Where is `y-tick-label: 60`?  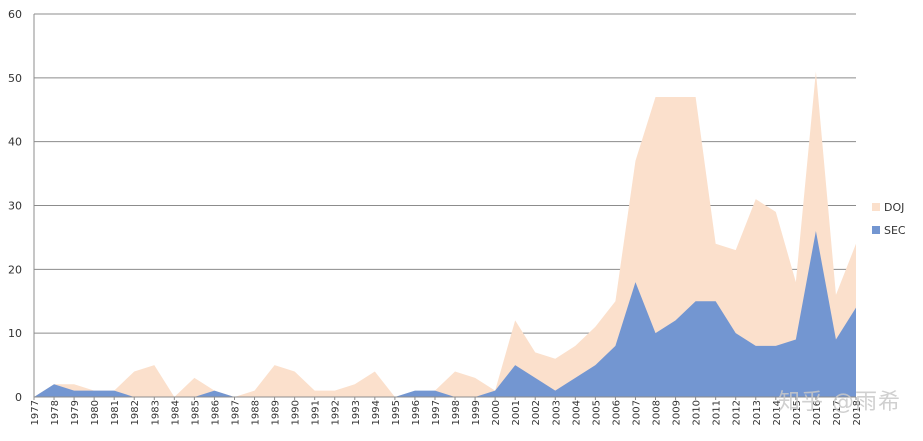
y-tick-label: 60 is located at coordinates (15, 14).